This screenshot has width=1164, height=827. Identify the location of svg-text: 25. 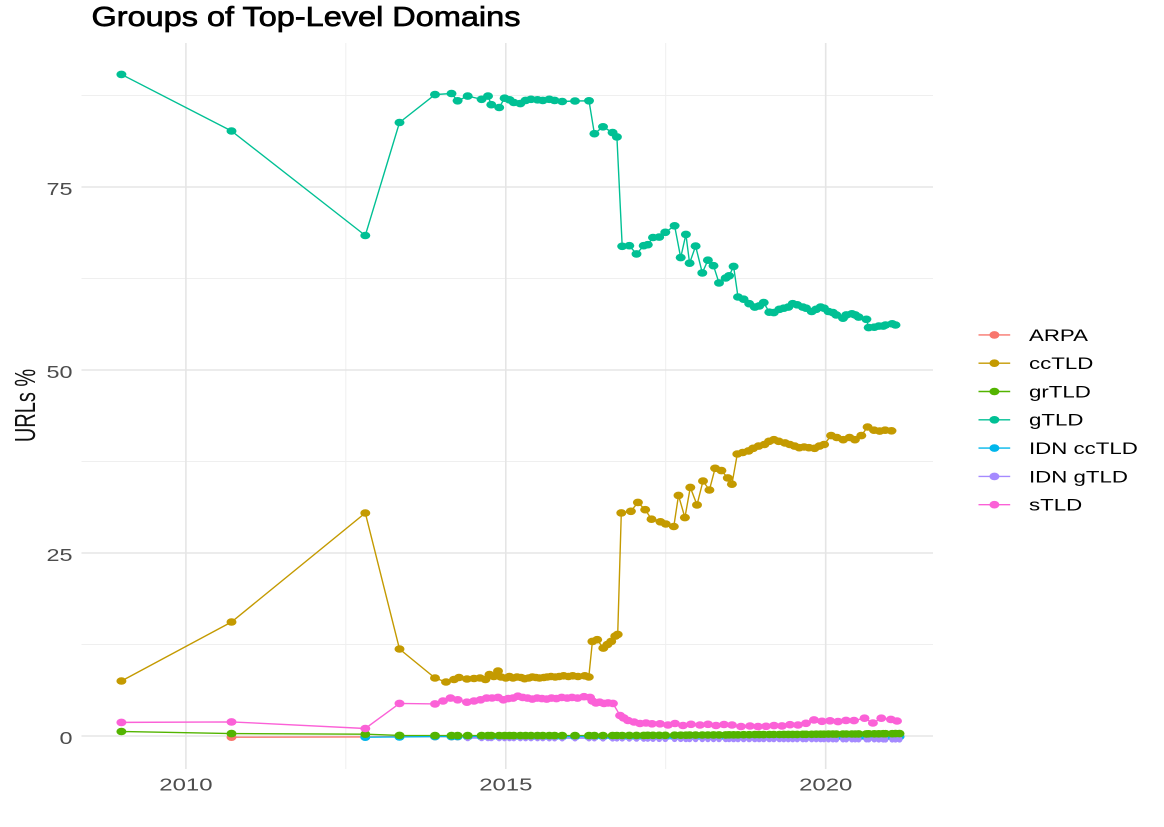
(59, 556).